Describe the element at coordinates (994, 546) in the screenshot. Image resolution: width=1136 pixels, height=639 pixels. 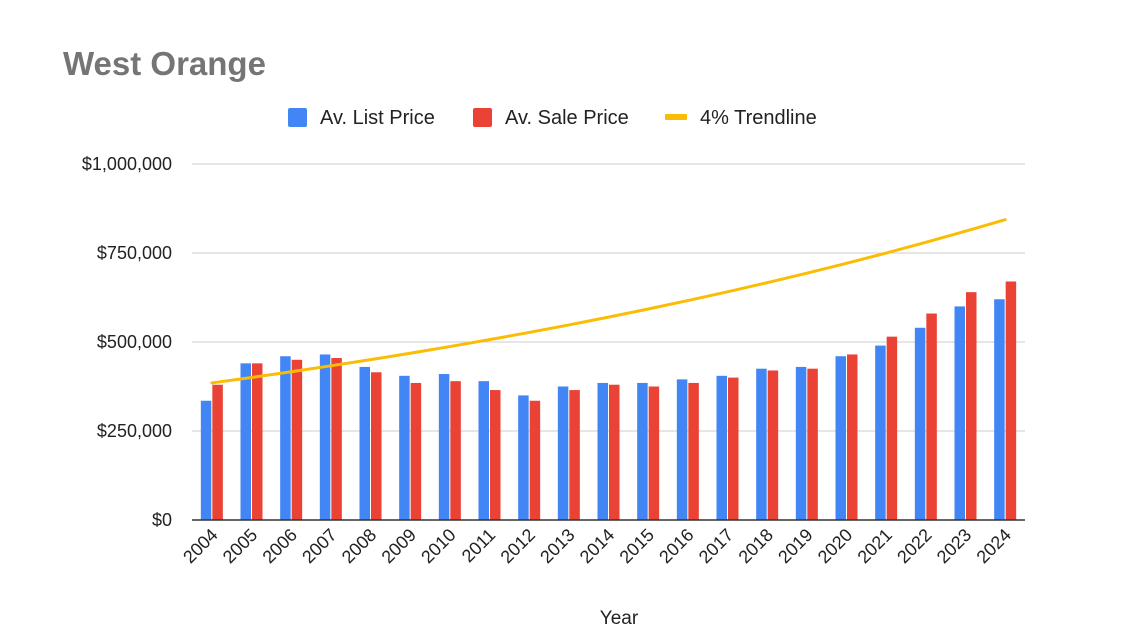
I see `x-tick-label: 2024` at that location.